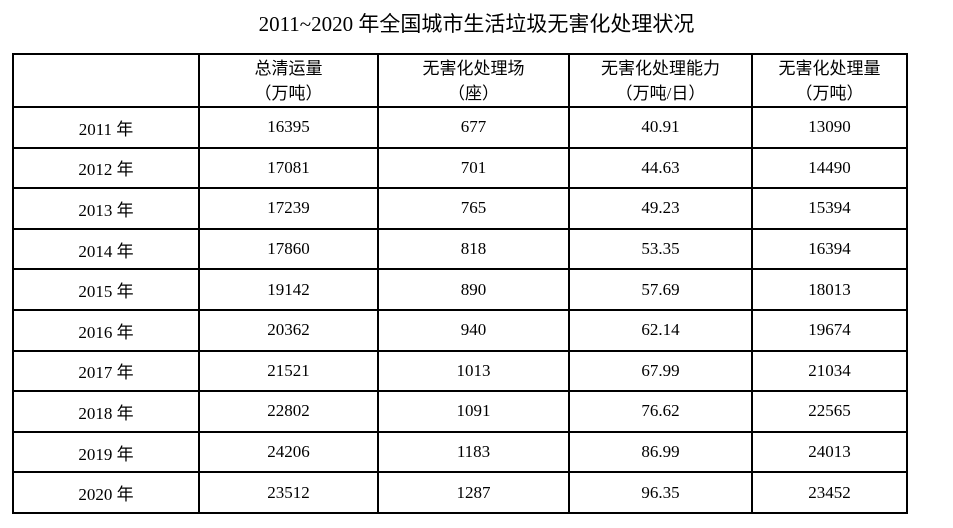 The width and height of the screenshot is (953, 528). I want to click on value-cell: 44.63, so click(660, 168).